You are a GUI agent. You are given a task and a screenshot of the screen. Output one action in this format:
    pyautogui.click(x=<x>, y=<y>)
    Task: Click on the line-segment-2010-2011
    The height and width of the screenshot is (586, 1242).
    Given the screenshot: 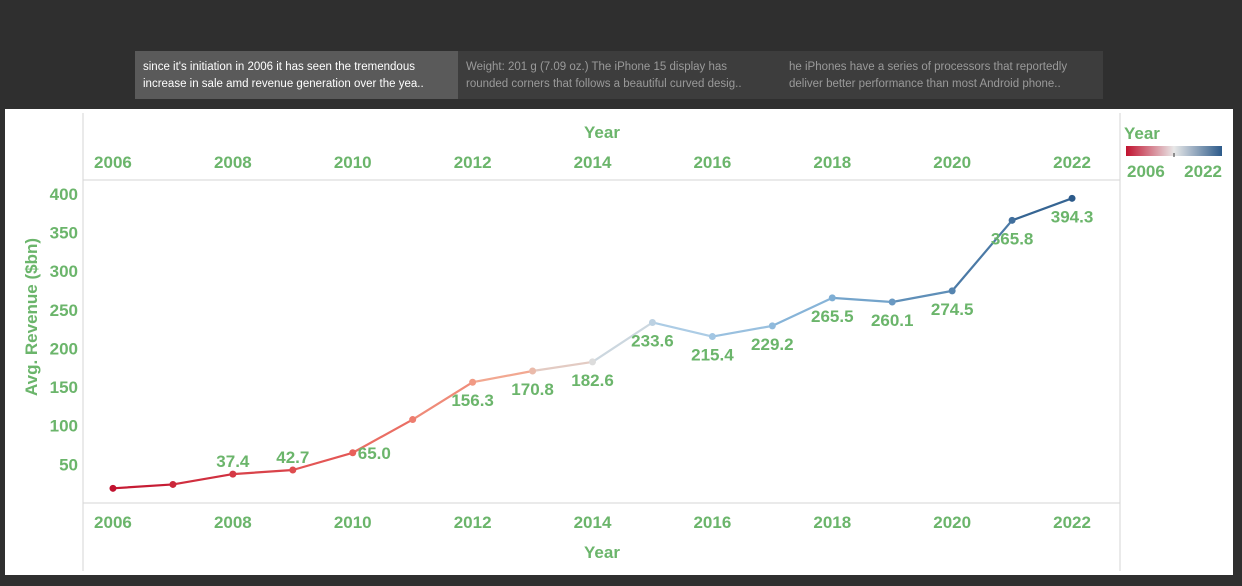 What is the action you would take?
    pyautogui.click(x=382, y=436)
    